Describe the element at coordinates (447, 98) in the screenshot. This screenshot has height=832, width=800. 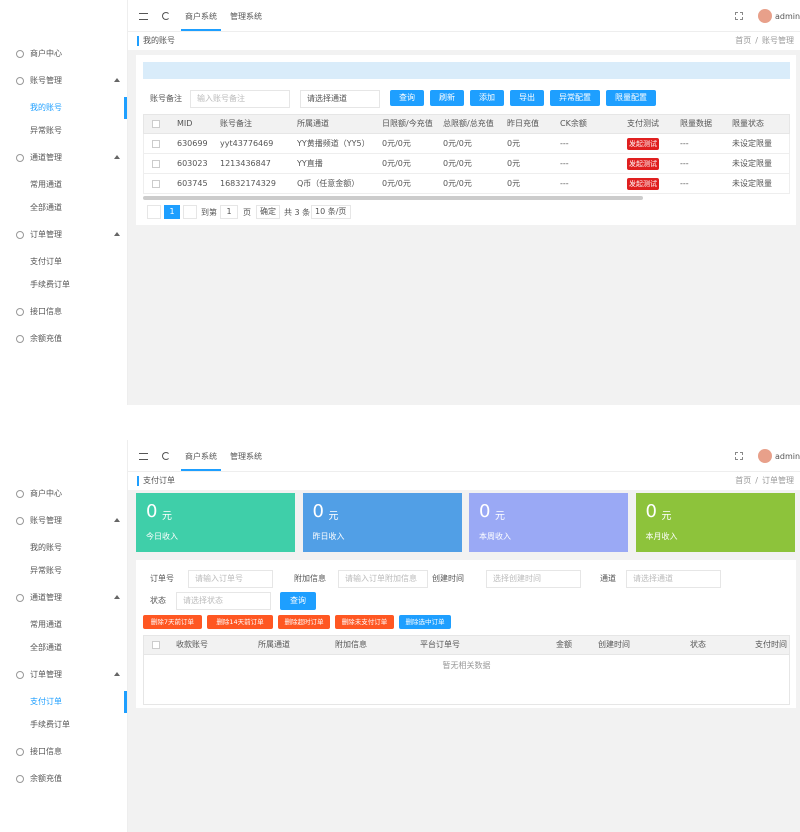
I see `action-button: 刷新` at that location.